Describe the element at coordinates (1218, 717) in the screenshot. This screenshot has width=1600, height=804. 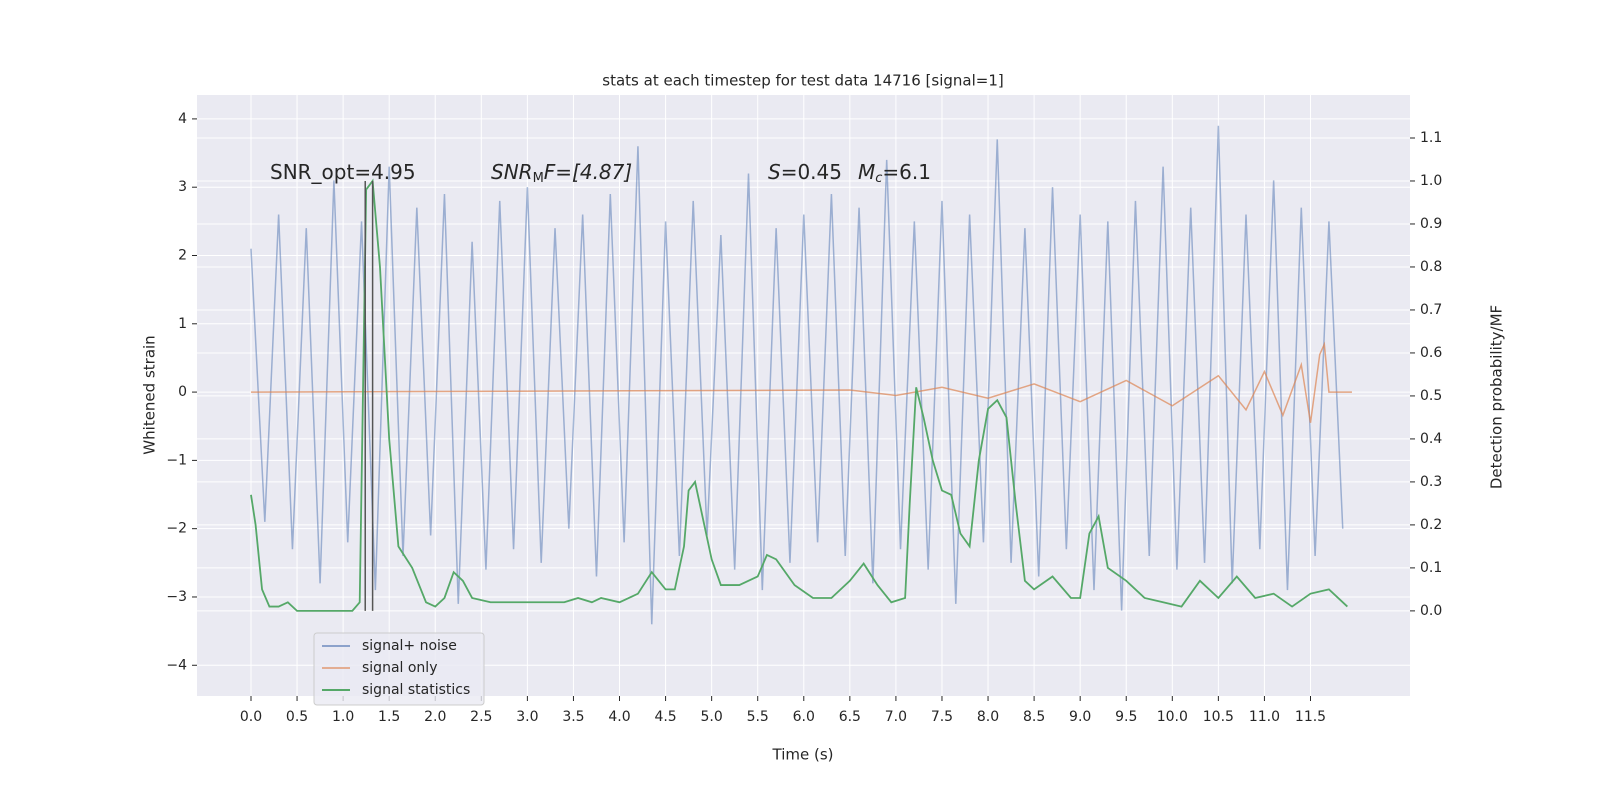
I see `x-tick-label: 10.5` at that location.